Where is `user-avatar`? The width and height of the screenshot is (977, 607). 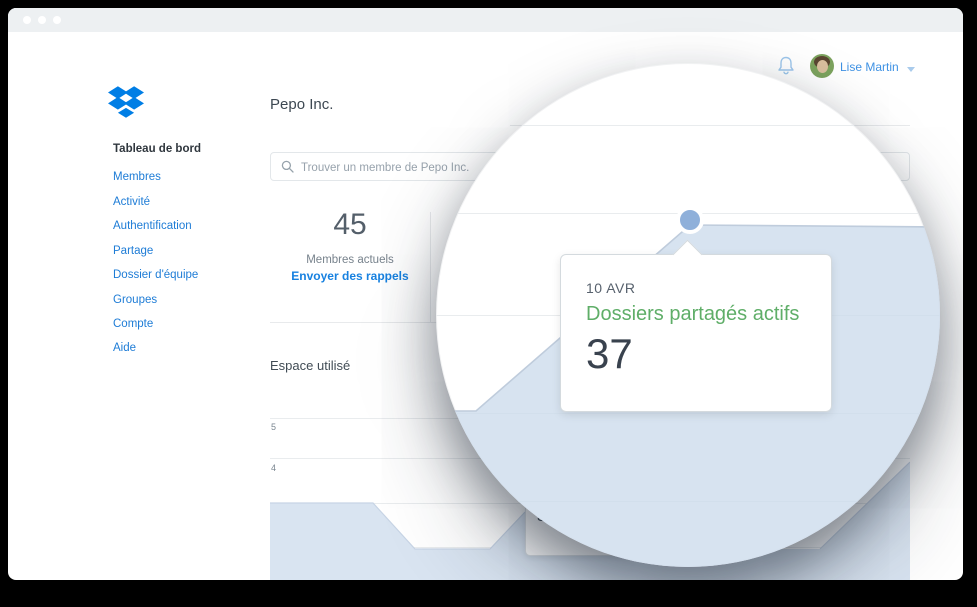 user-avatar is located at coordinates (822, 66).